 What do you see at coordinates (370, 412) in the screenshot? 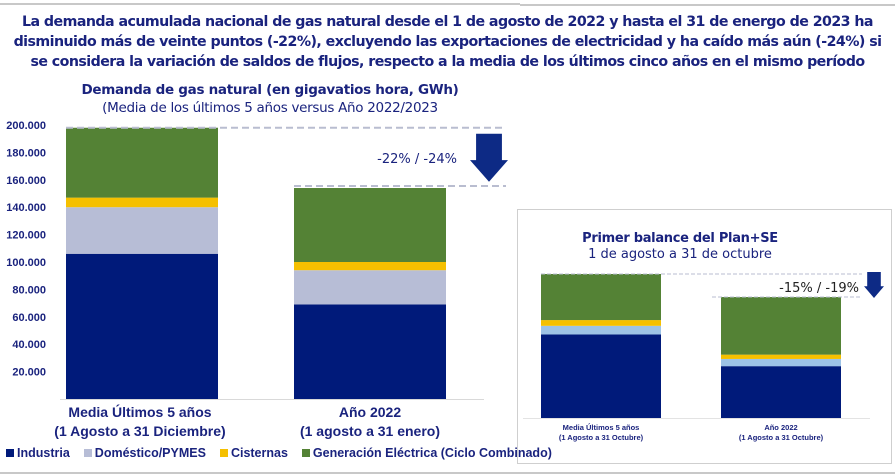
I see `main-category-line1: Año 2022` at bounding box center [370, 412].